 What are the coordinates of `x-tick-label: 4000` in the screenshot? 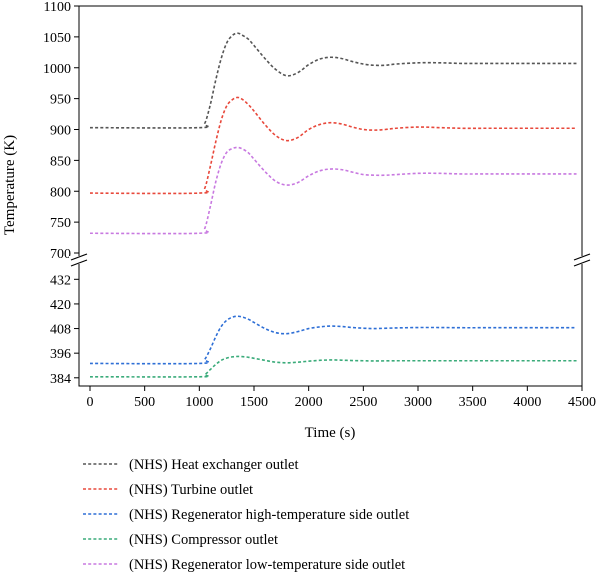 It's located at (527, 402).